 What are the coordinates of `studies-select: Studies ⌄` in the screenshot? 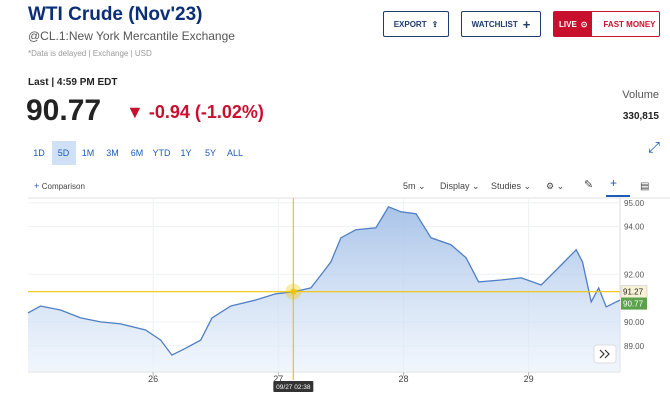 It's located at (511, 186).